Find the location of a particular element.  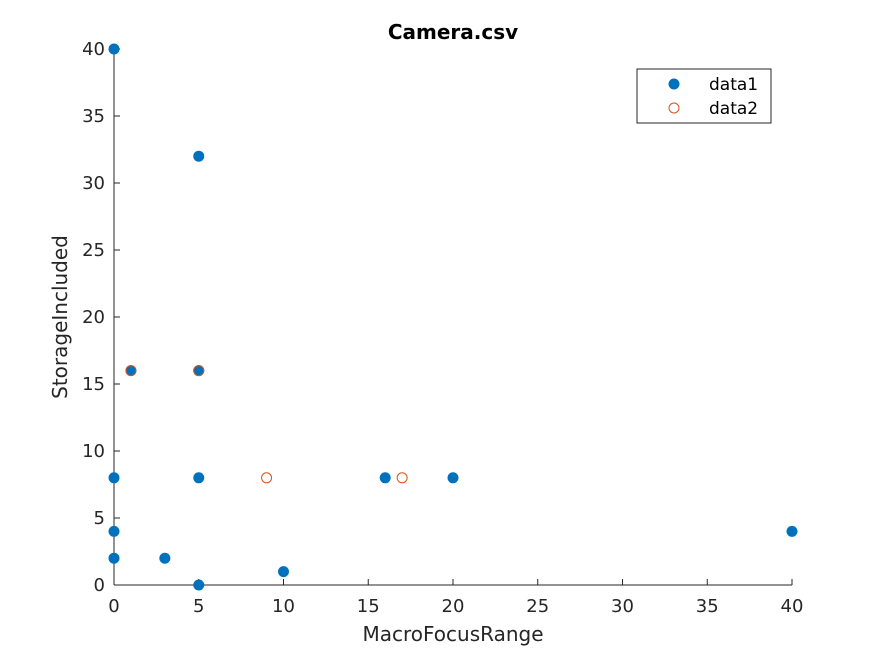

y-tick-label: 25 is located at coordinates (93, 250).